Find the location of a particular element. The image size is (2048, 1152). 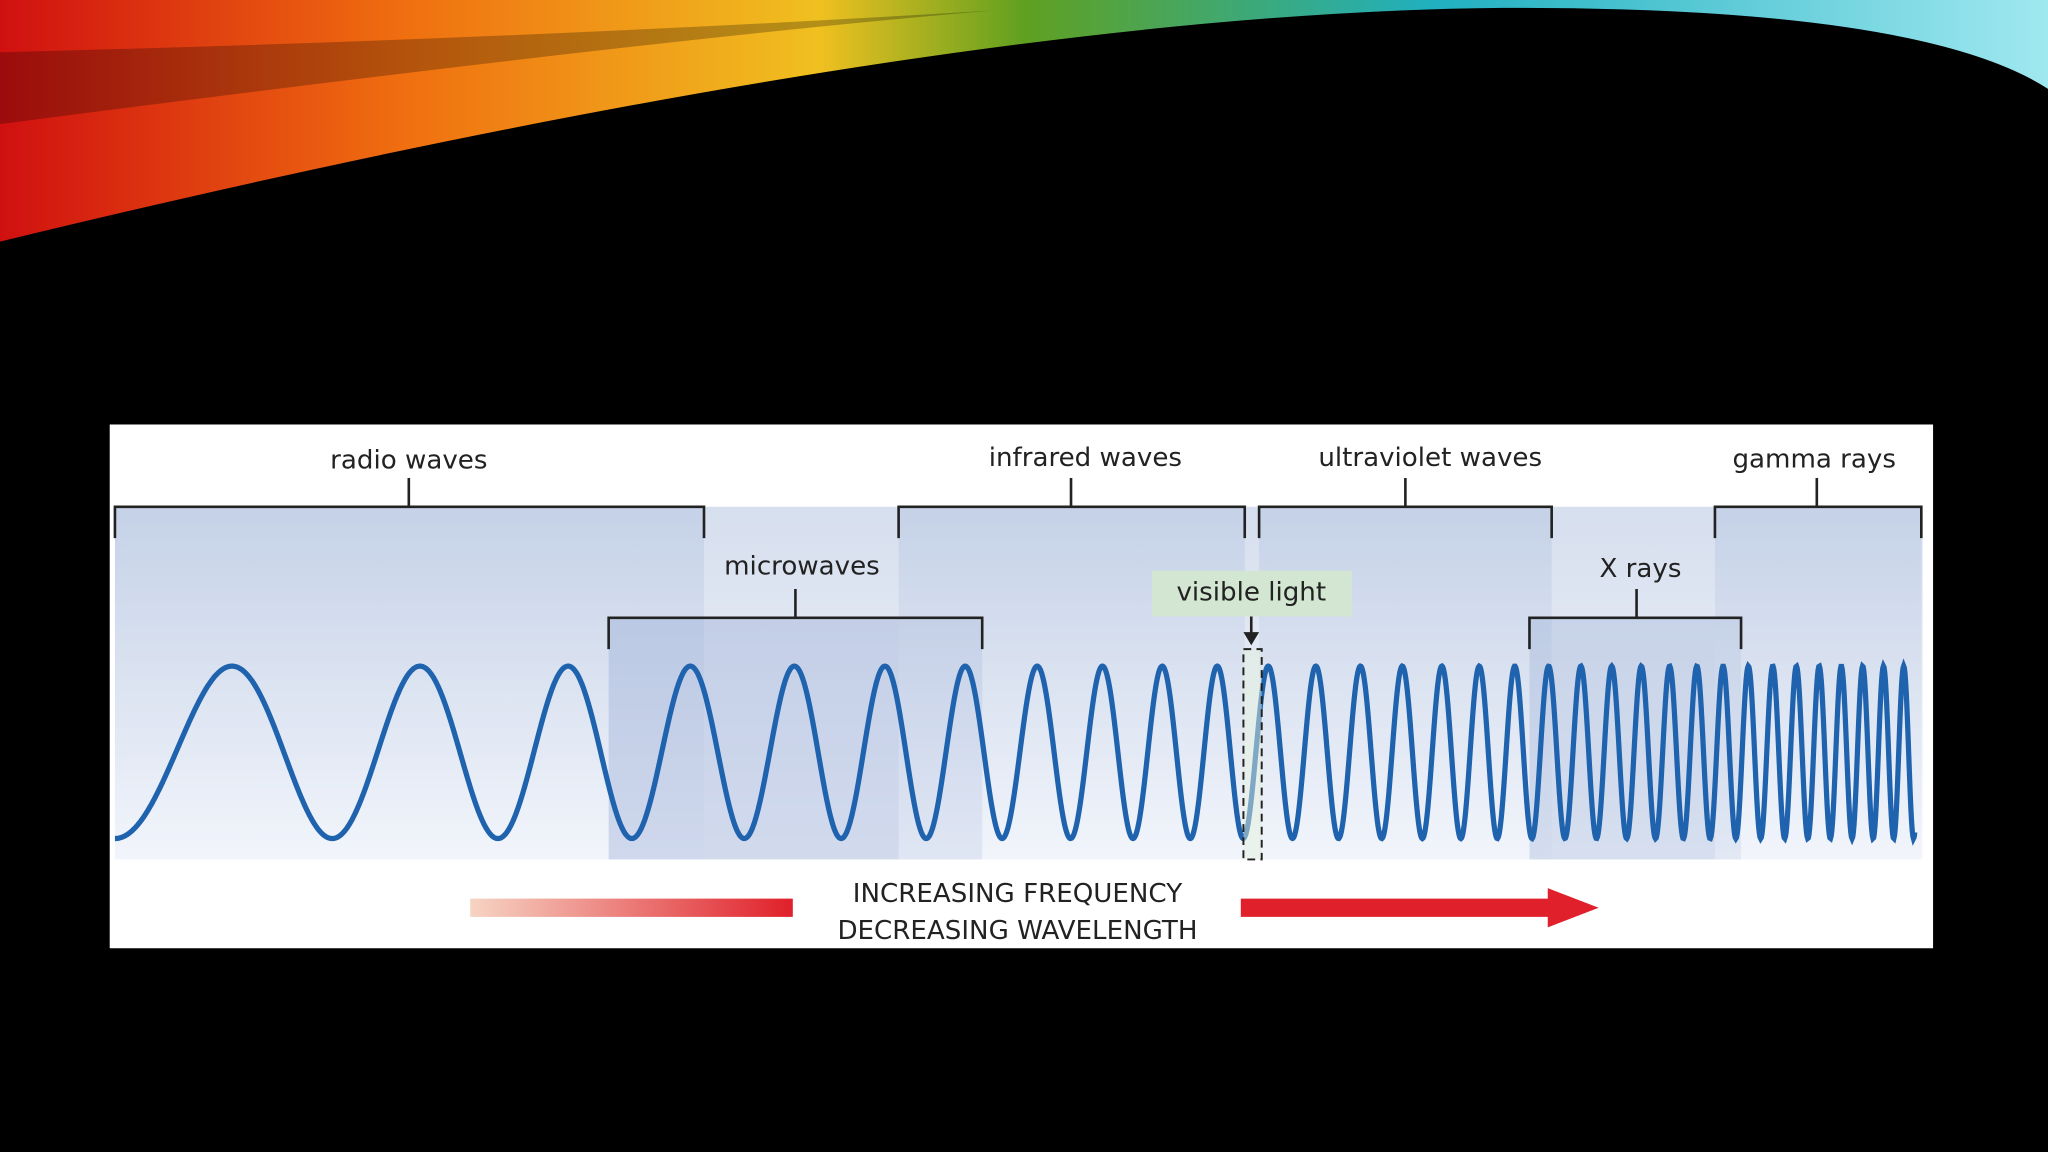

swoosh-shadow is located at coordinates (496, 67).